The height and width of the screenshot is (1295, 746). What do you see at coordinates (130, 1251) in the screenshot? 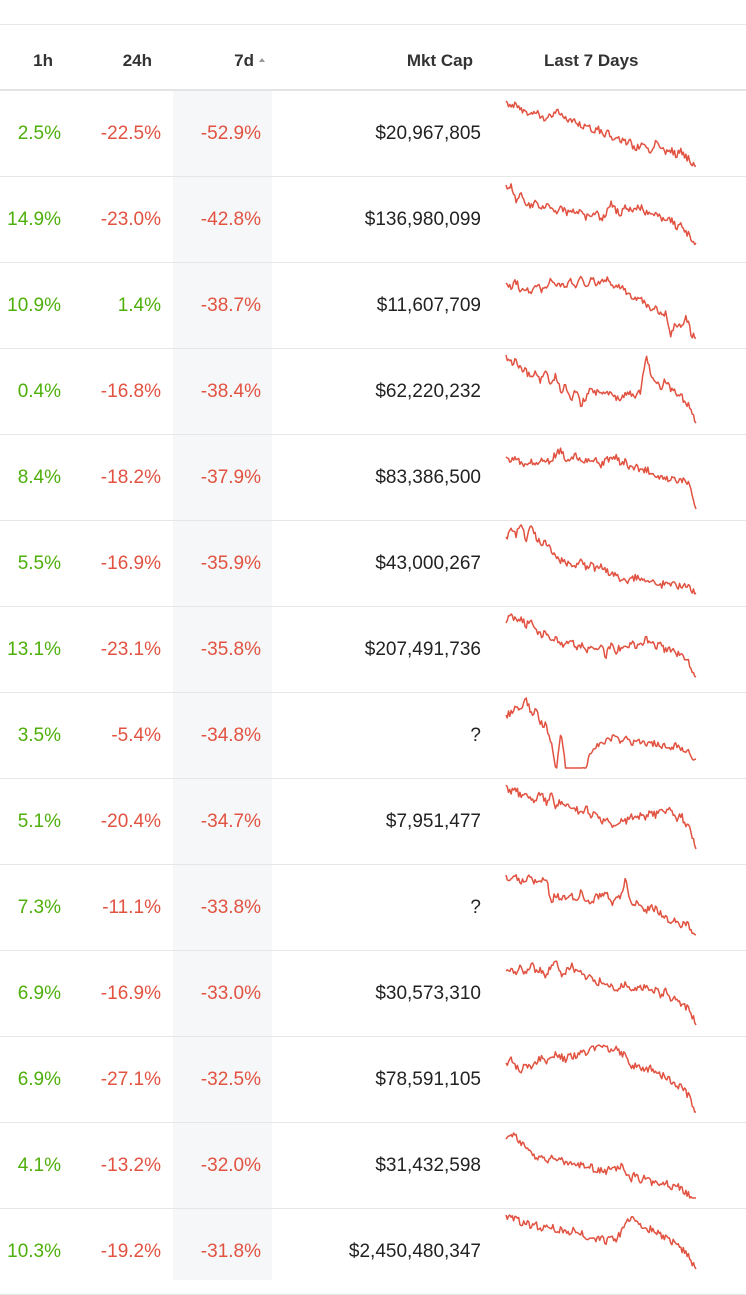
I see `change-24h: -19.2%` at bounding box center [130, 1251].